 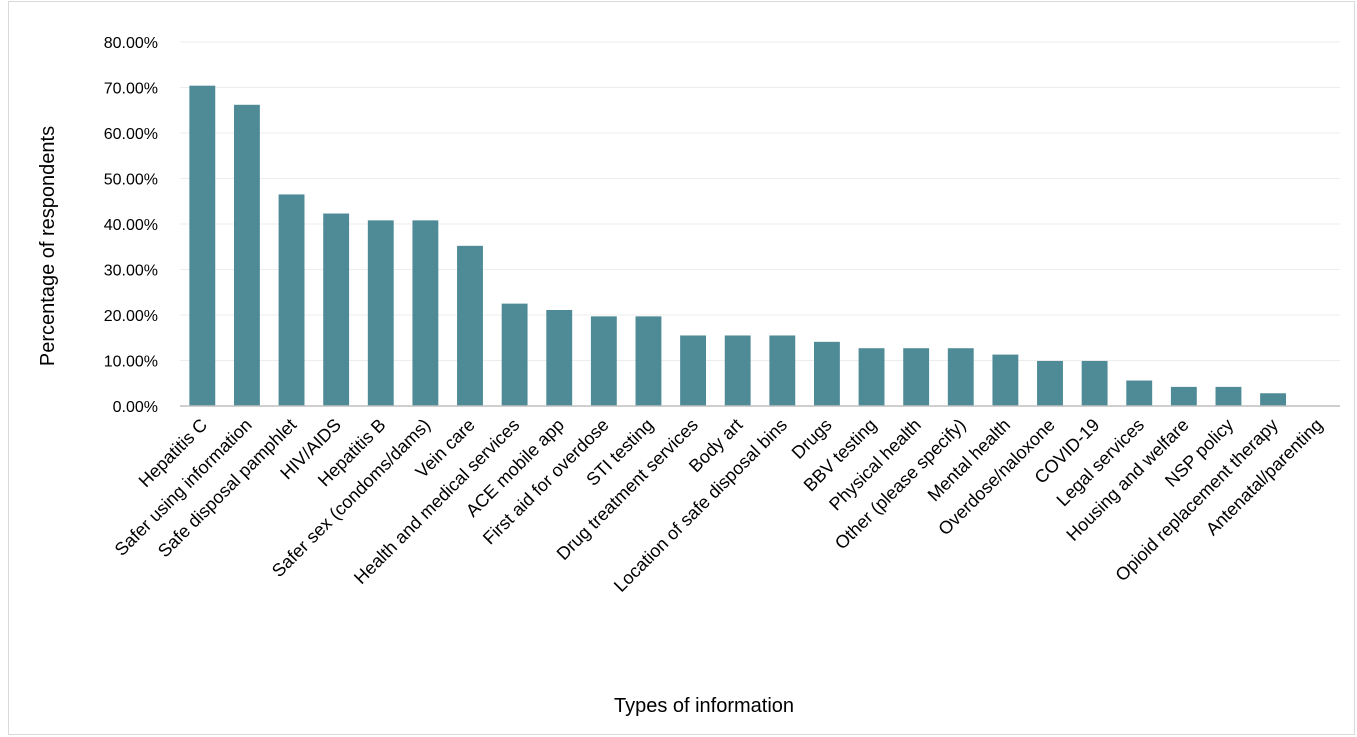 What do you see at coordinates (131, 316) in the screenshot?
I see `y-tick-label: 20.00%` at bounding box center [131, 316].